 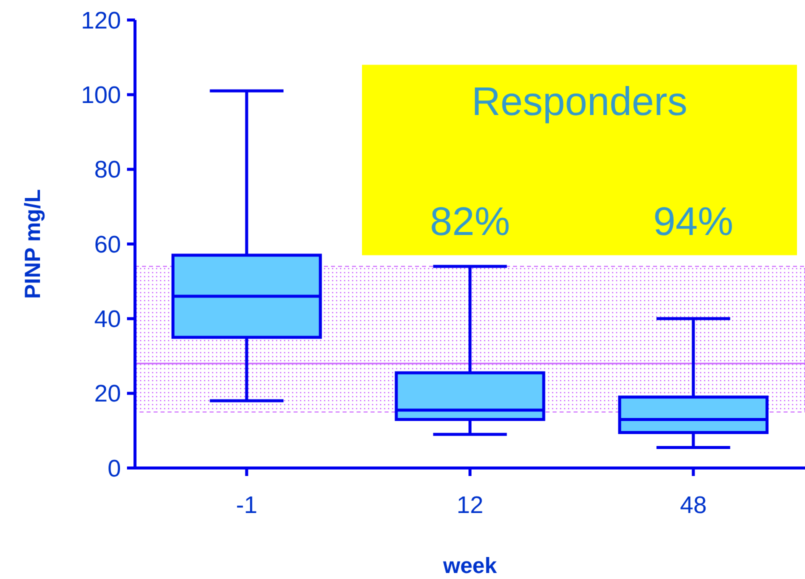 I want to click on x-tick-label: -1, so click(x=247, y=505).